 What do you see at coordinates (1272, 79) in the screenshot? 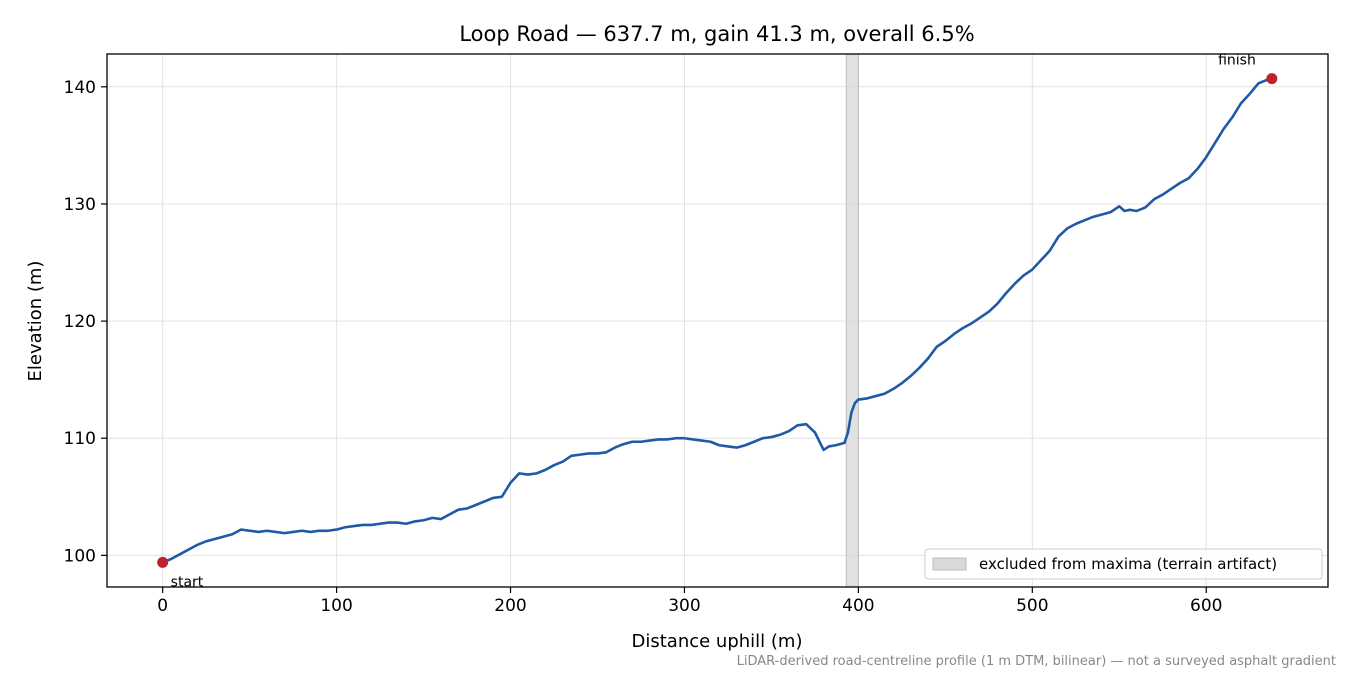
I see `finish-marker` at bounding box center [1272, 79].